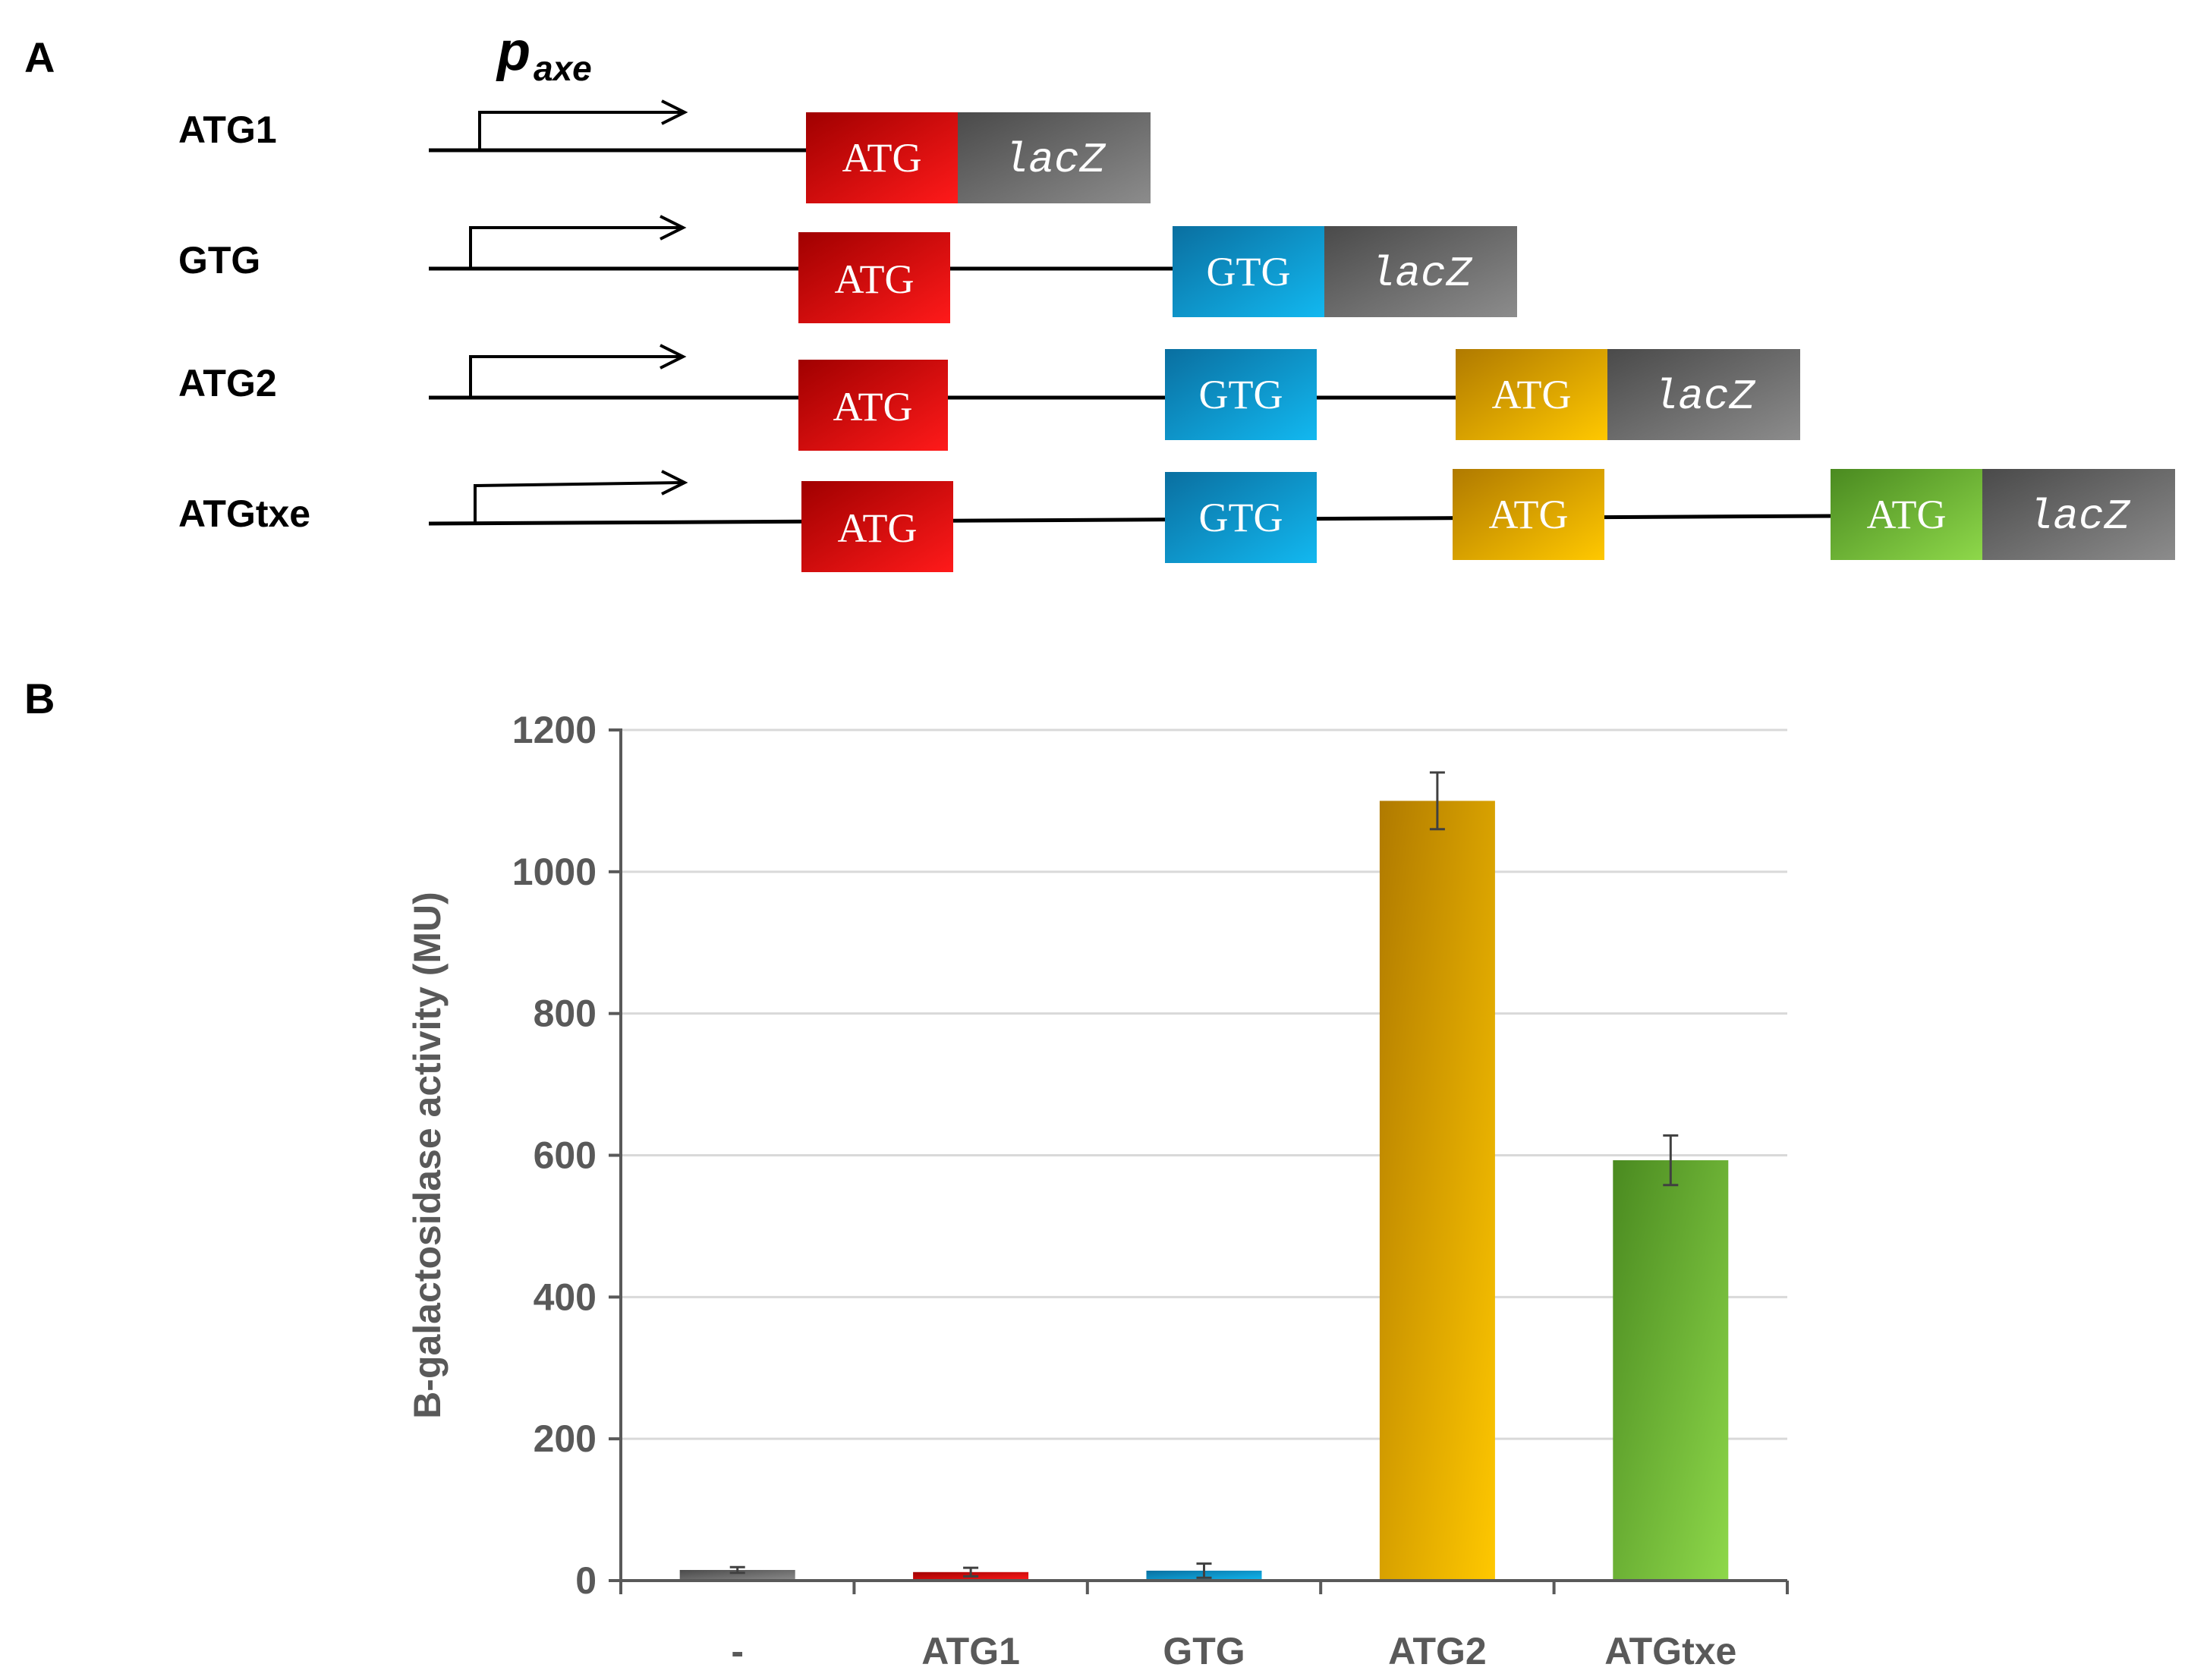  I want to click on y-tick-label: 600, so click(565, 1155).